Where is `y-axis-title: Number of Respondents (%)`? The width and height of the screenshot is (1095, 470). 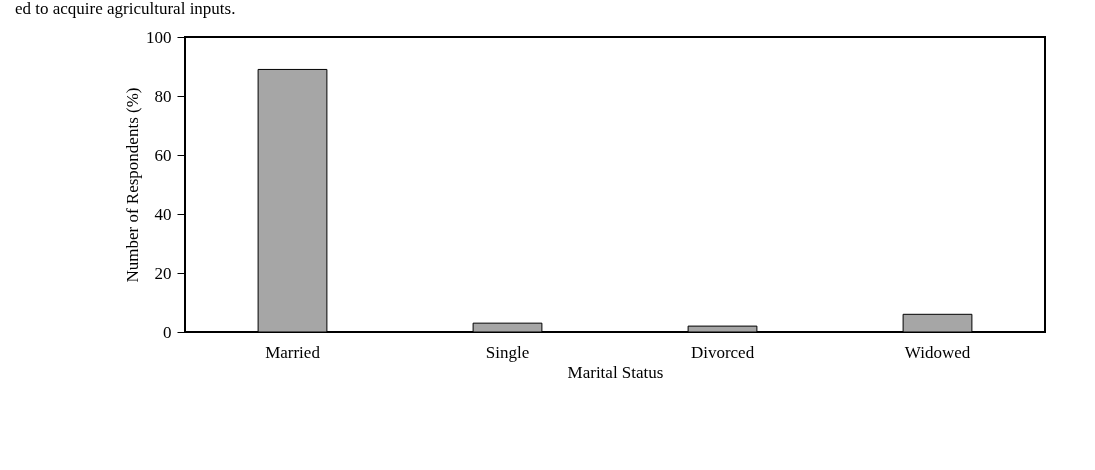 y-axis-title: Number of Respondents (%) is located at coordinates (132, 185).